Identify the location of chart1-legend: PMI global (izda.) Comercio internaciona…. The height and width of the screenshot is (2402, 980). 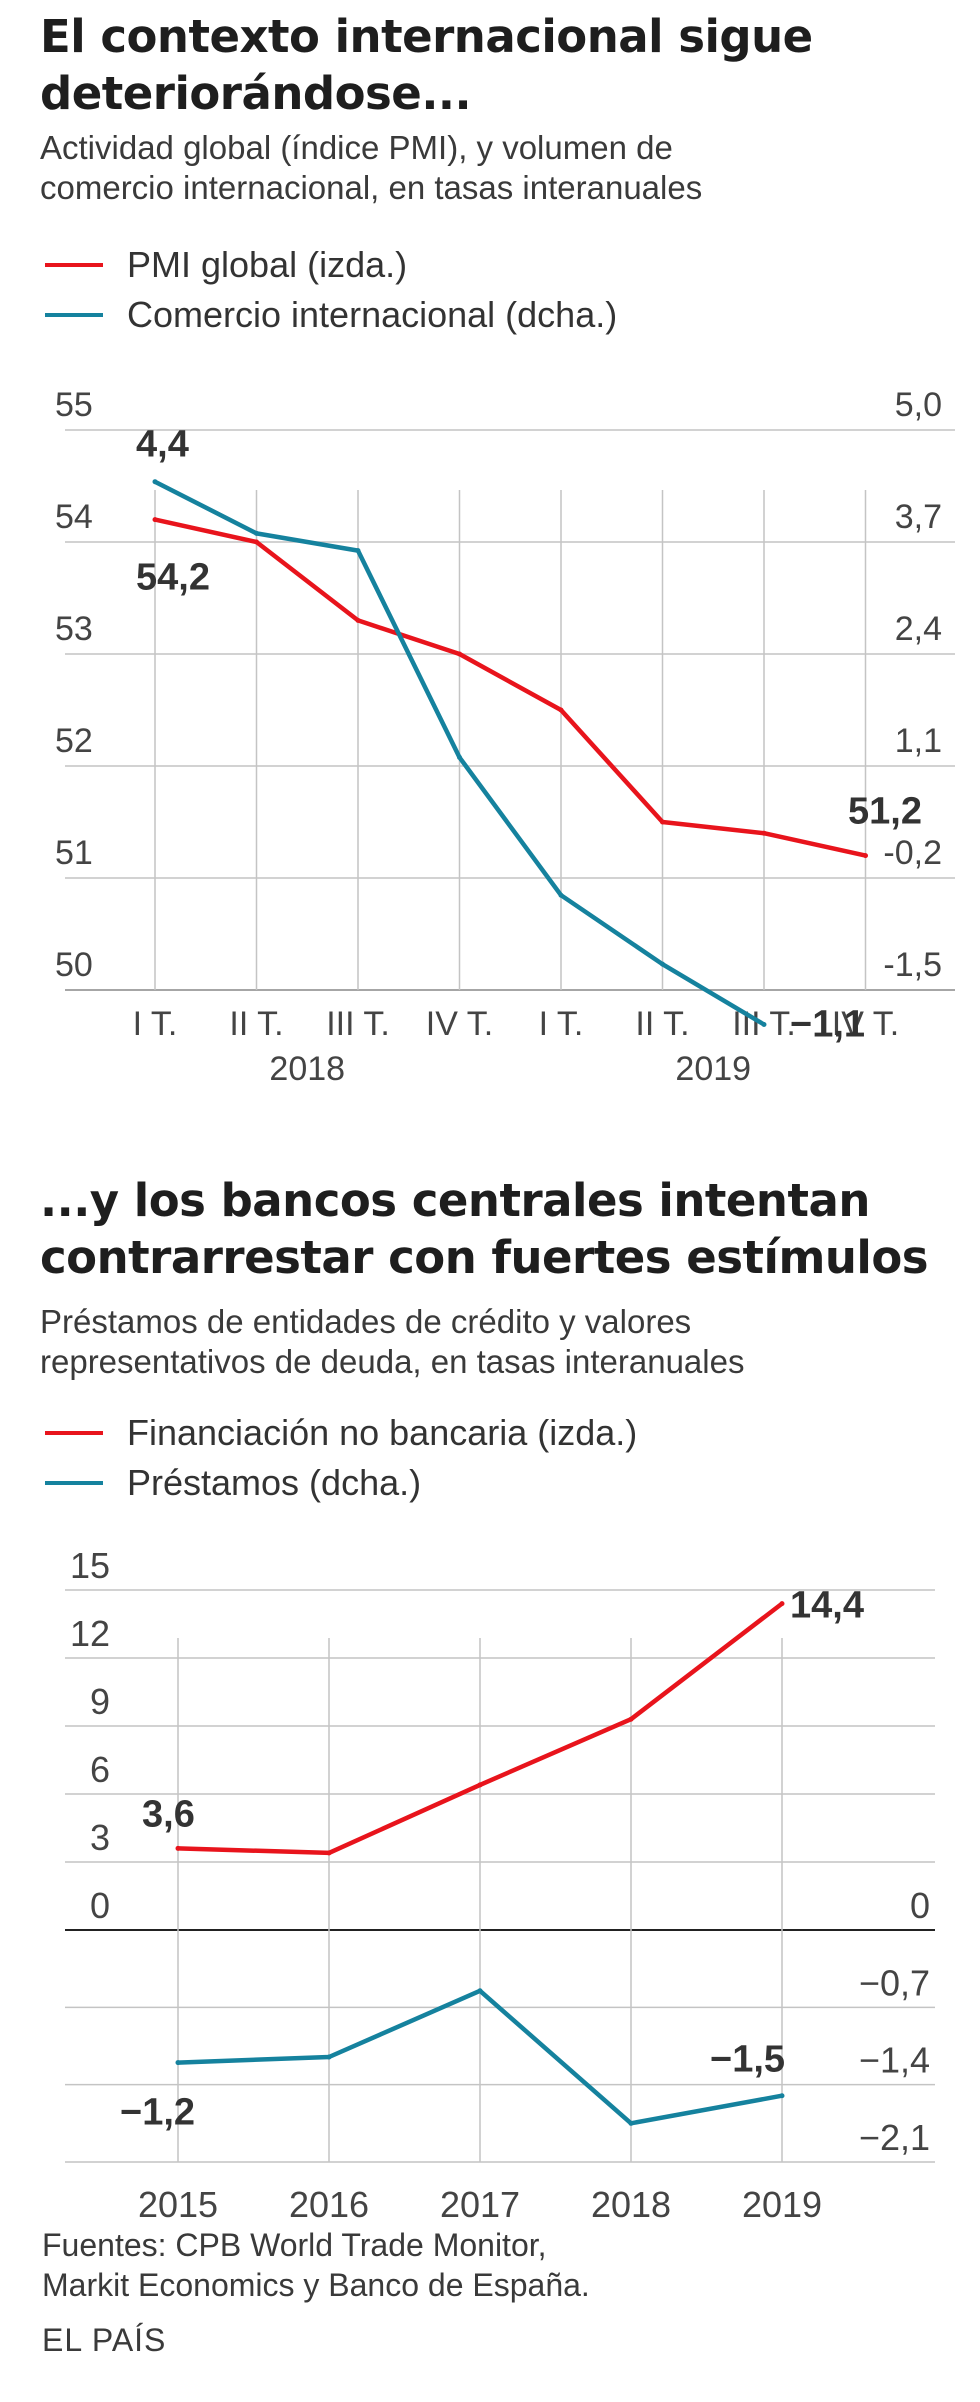
(331, 290).